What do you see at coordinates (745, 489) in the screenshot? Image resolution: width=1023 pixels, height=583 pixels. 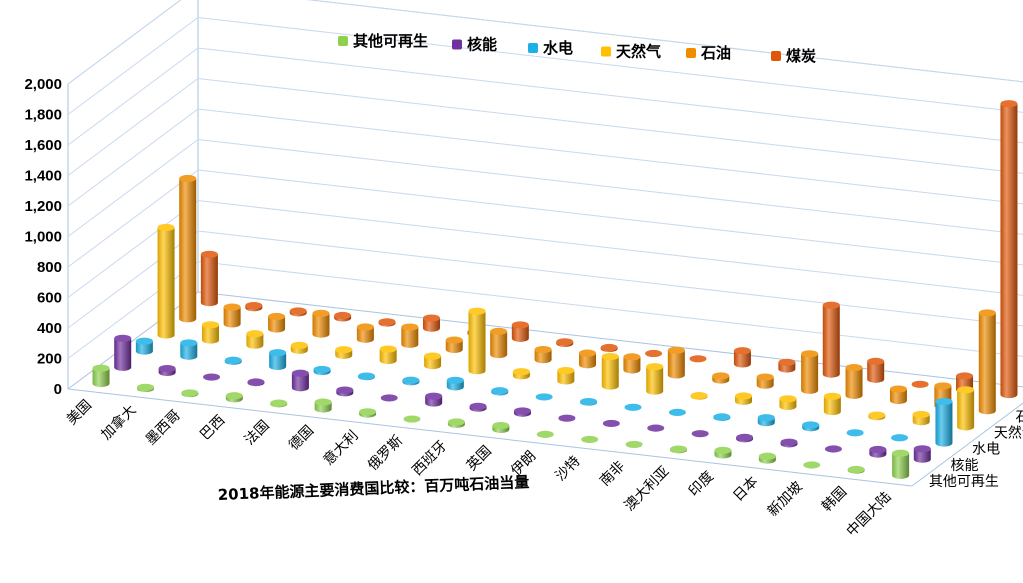 I see `x-tick-label: 日本` at bounding box center [745, 489].